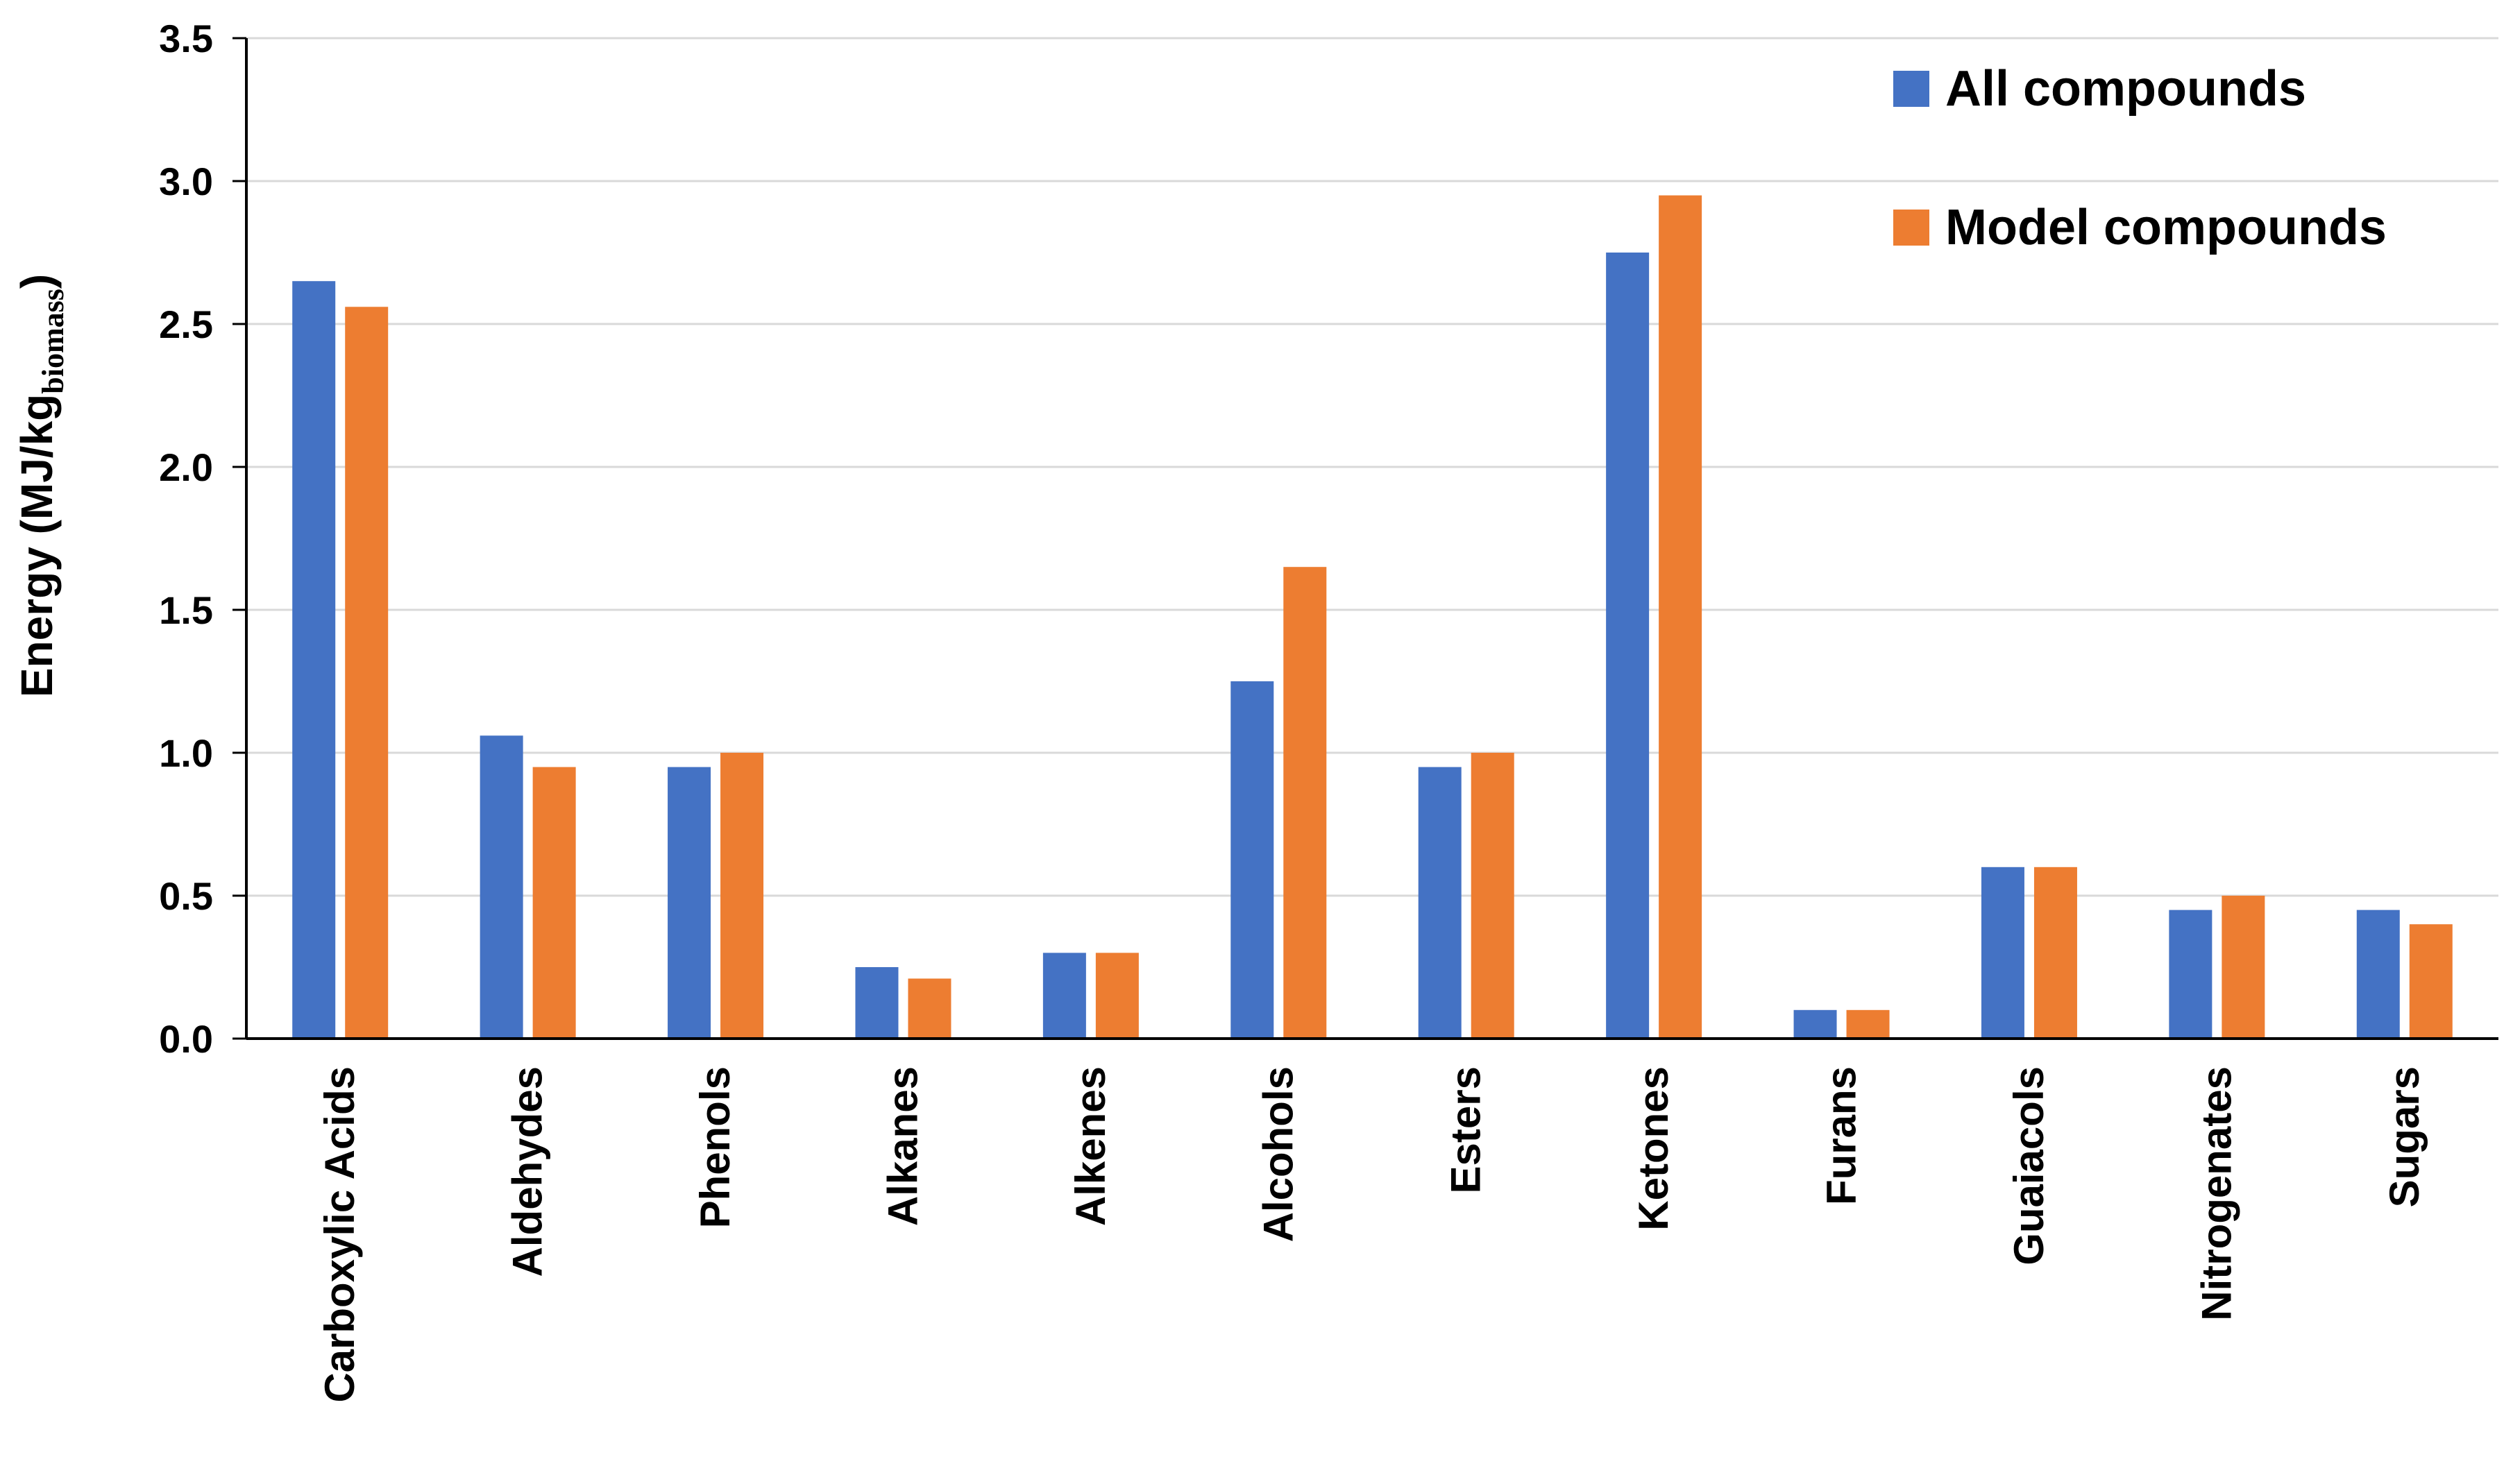 The height and width of the screenshot is (1484, 2513). I want to click on y-axis-label-group: Energy (MJ/kgbiomass), so click(41, 485).